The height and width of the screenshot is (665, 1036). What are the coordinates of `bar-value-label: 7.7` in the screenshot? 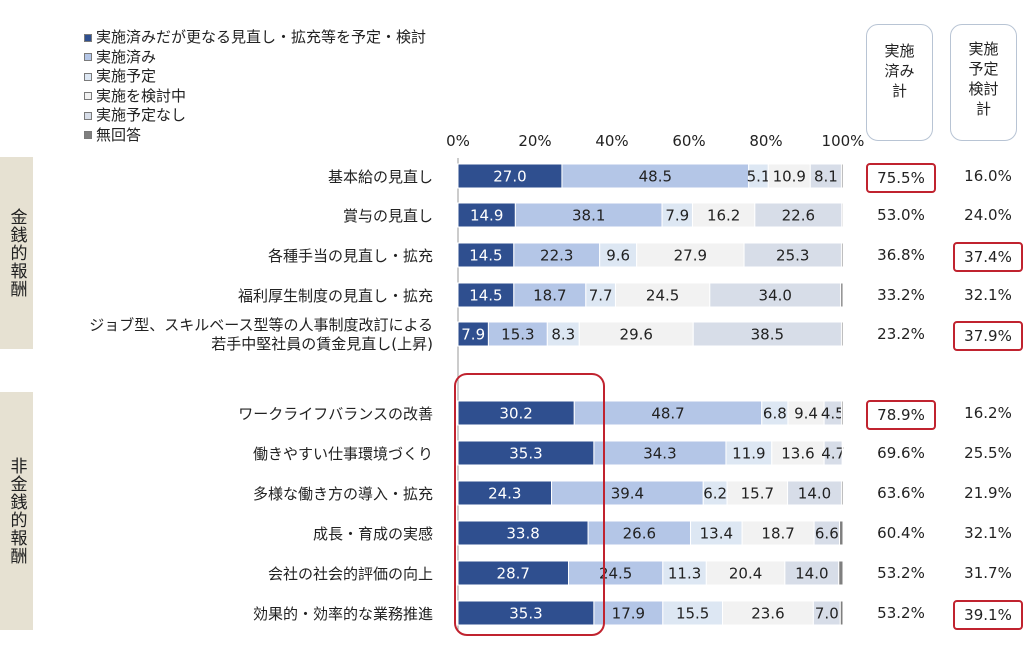 It's located at (601, 296).